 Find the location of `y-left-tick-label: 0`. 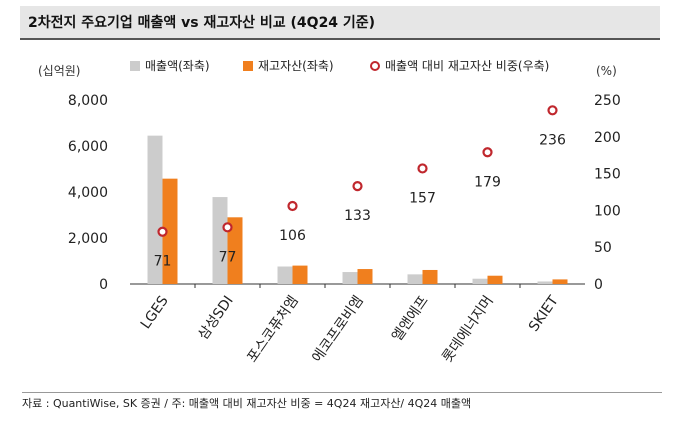

y-left-tick-label: 0 is located at coordinates (103, 285).